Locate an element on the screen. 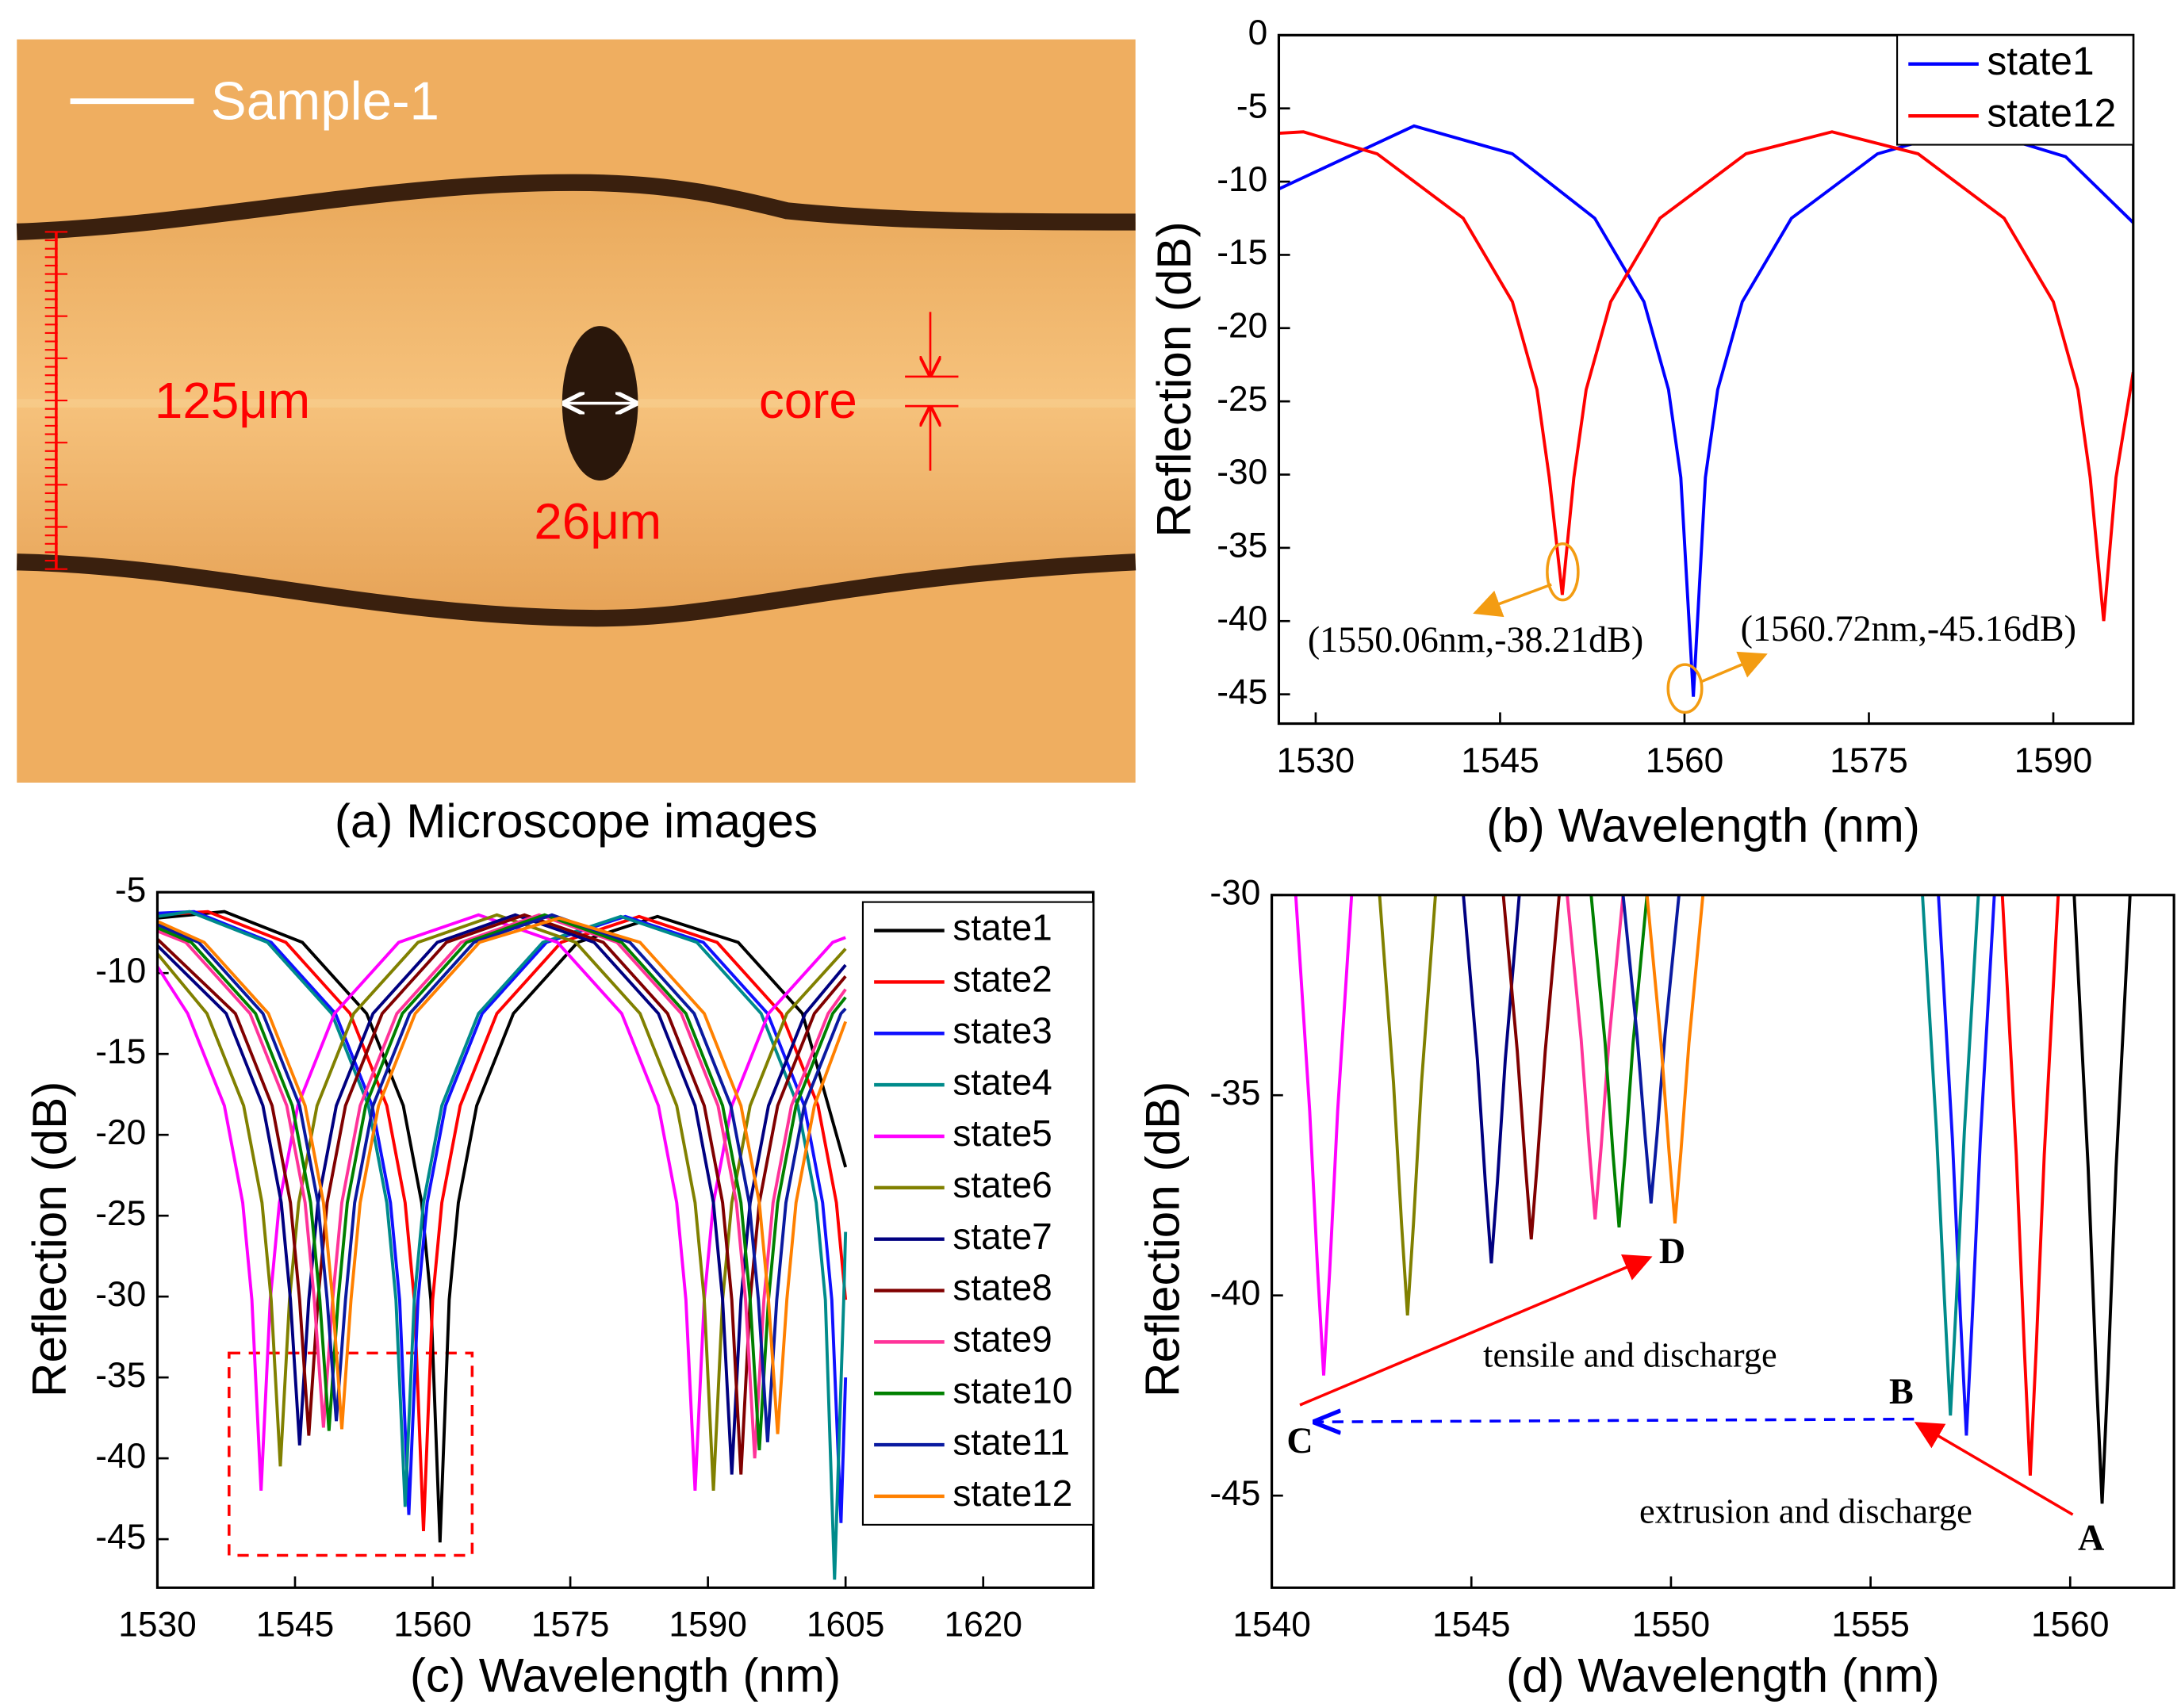 This screenshot has width=2181, height=1708. y-tick-label: -25 is located at coordinates (120, 1213).